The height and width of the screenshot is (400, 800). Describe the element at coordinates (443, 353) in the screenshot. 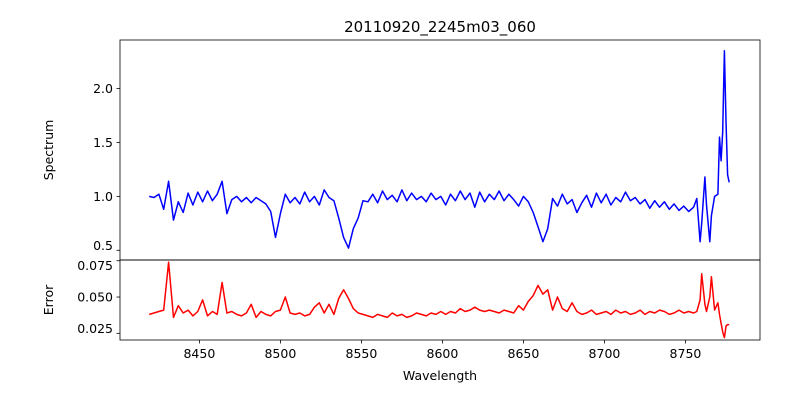

I see `xtick-label: 8600` at that location.